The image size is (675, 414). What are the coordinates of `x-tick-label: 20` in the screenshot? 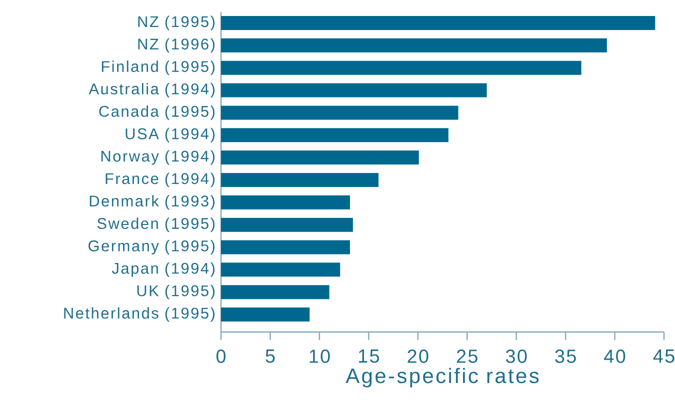 It's located at (418, 356).